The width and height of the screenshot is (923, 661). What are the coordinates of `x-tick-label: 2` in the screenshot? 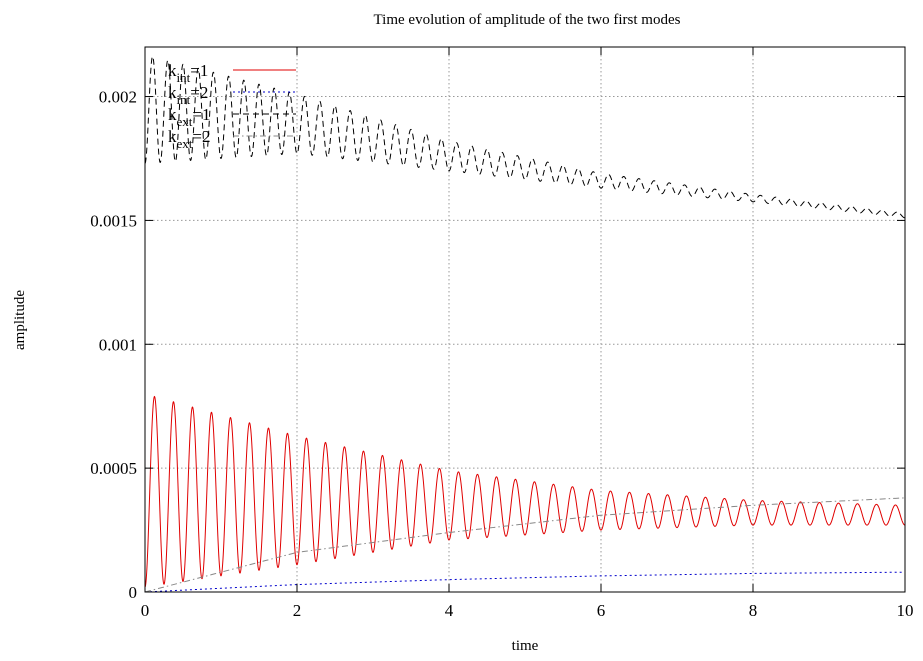 It's located at (297, 610).